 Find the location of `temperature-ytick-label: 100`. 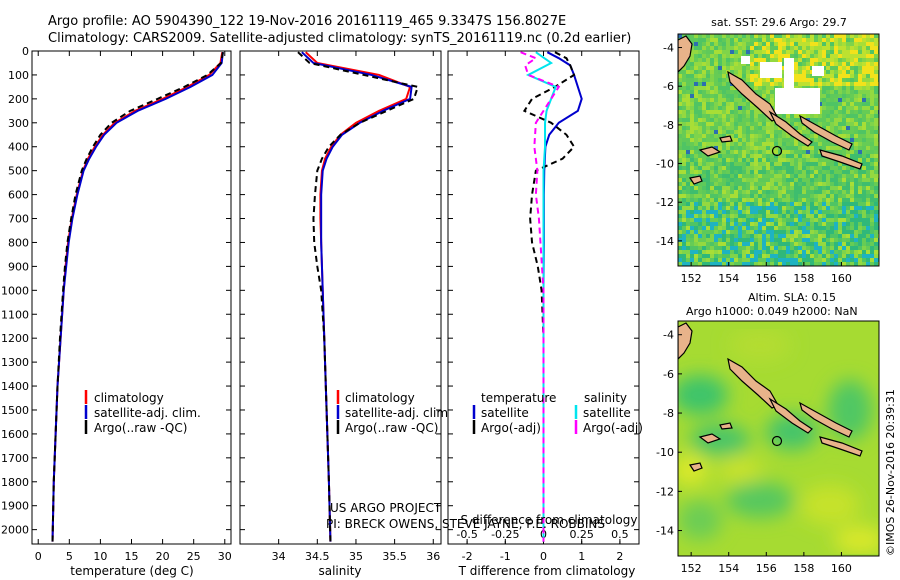

temperature-ytick-label: 100 is located at coordinates (18, 75).